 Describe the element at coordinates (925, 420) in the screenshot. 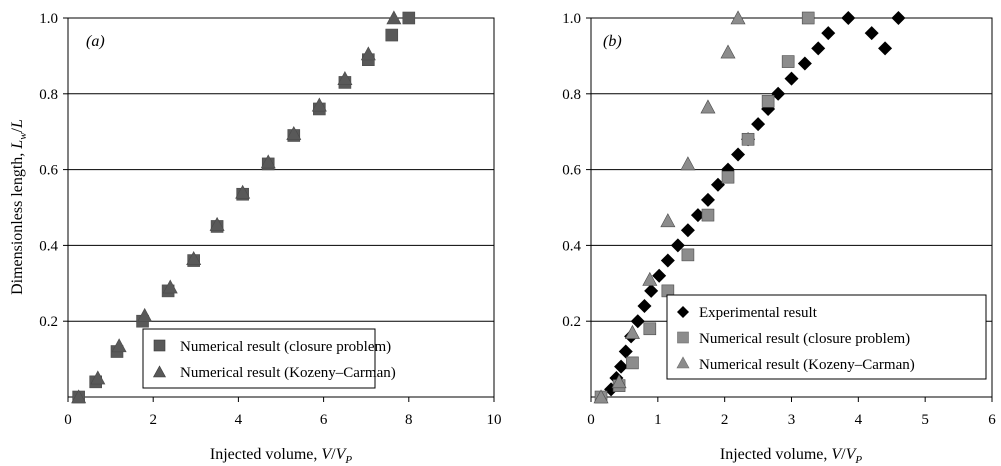

I see `x-tick-label: 5` at that location.